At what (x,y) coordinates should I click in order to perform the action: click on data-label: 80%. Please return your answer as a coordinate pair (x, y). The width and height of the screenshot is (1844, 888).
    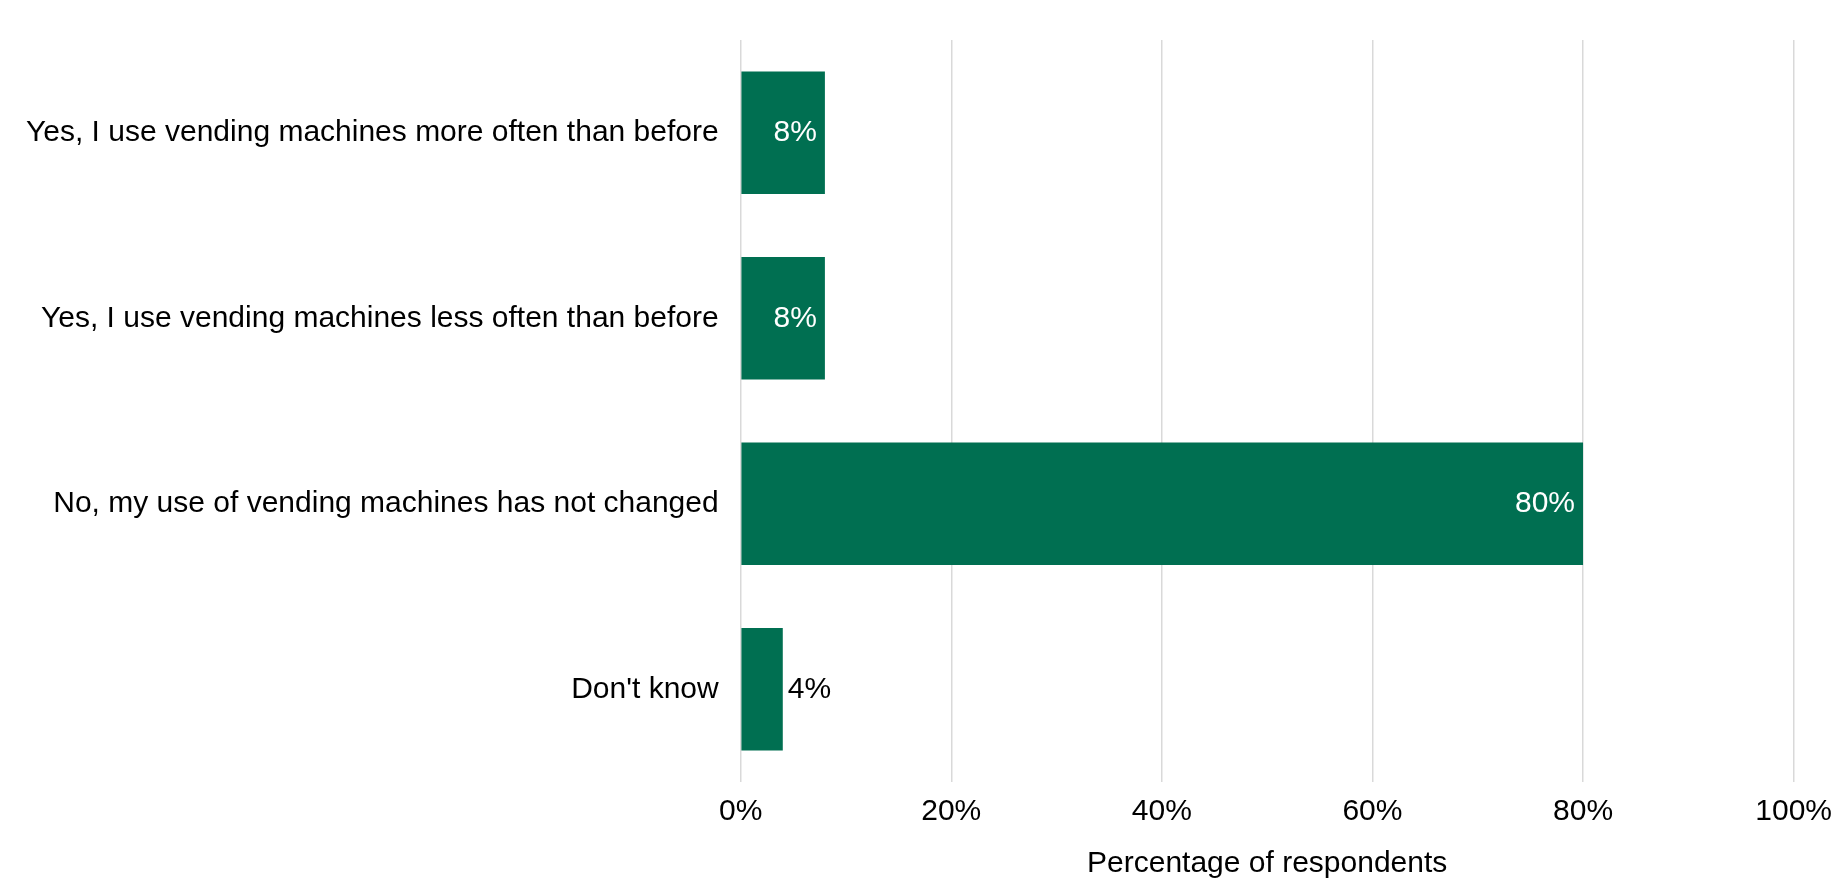
    Looking at the image, I should click on (1545, 502).